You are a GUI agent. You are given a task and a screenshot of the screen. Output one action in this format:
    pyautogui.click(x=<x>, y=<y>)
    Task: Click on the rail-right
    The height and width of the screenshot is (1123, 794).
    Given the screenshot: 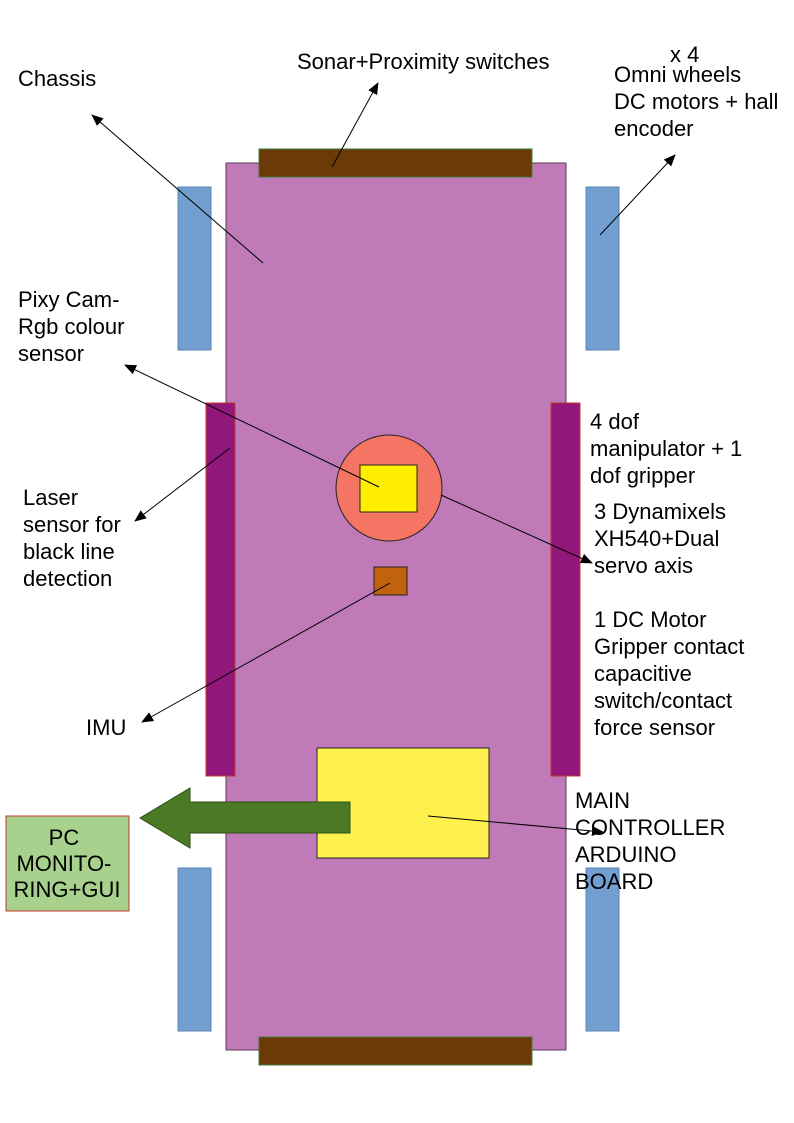 What is the action you would take?
    pyautogui.click(x=565, y=589)
    